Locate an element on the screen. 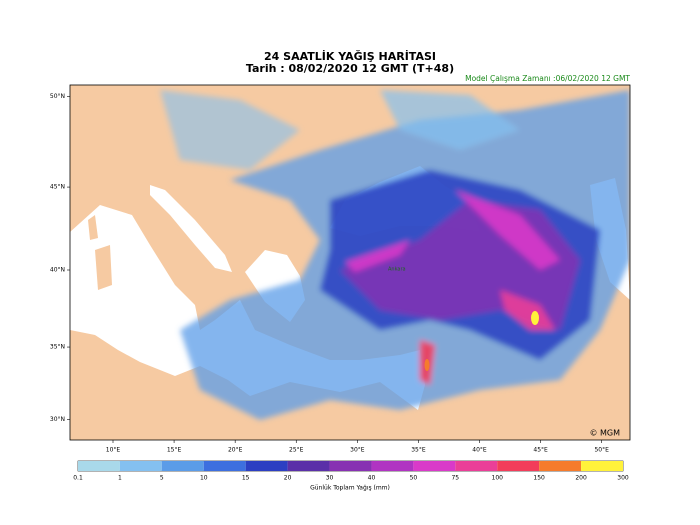 This screenshot has height=525, width=700. lon-tick-label: 35°E is located at coordinates (418, 450).